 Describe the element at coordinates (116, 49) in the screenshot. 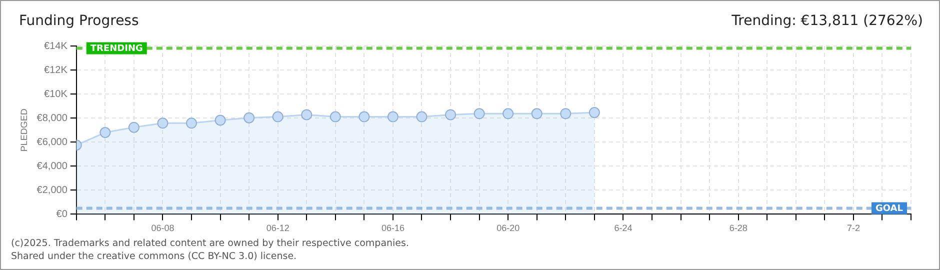

I see `ref-line-label: TRENDING` at that location.